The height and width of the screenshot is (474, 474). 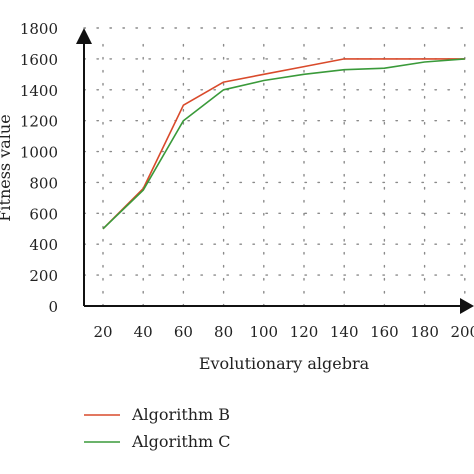 What do you see at coordinates (43, 245) in the screenshot?
I see `y-tick-label: 400` at bounding box center [43, 245].